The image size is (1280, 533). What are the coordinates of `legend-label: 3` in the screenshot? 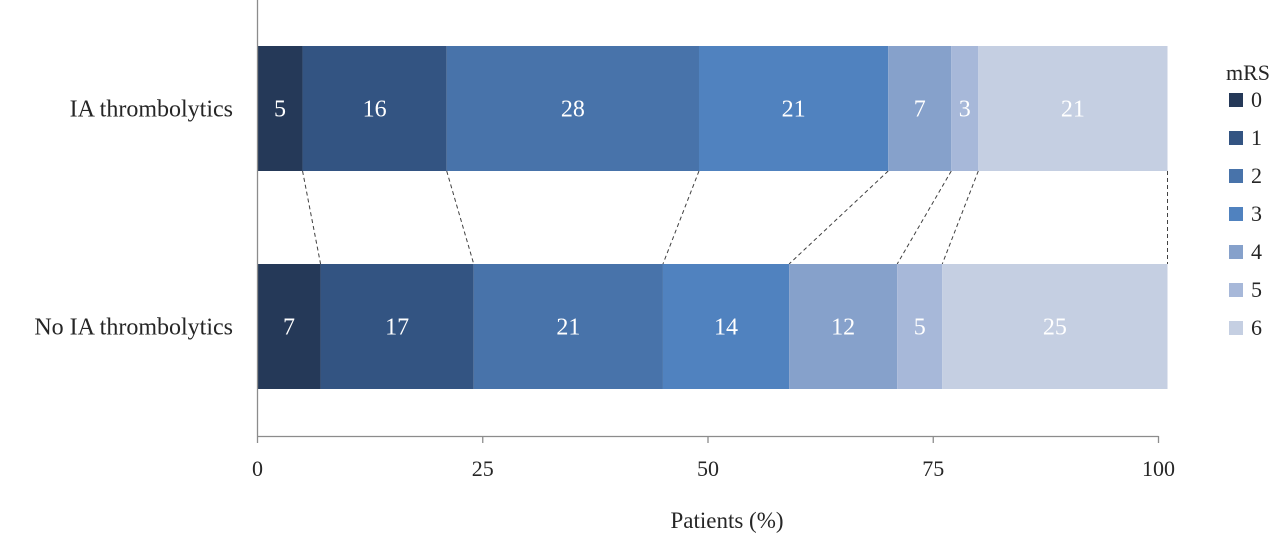 It's located at (1256, 213).